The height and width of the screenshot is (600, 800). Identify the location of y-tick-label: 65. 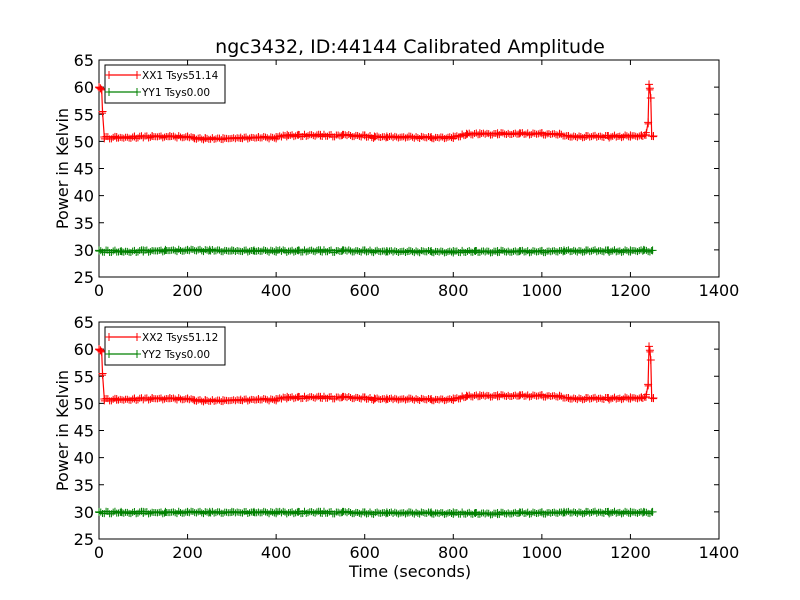
(84, 60).